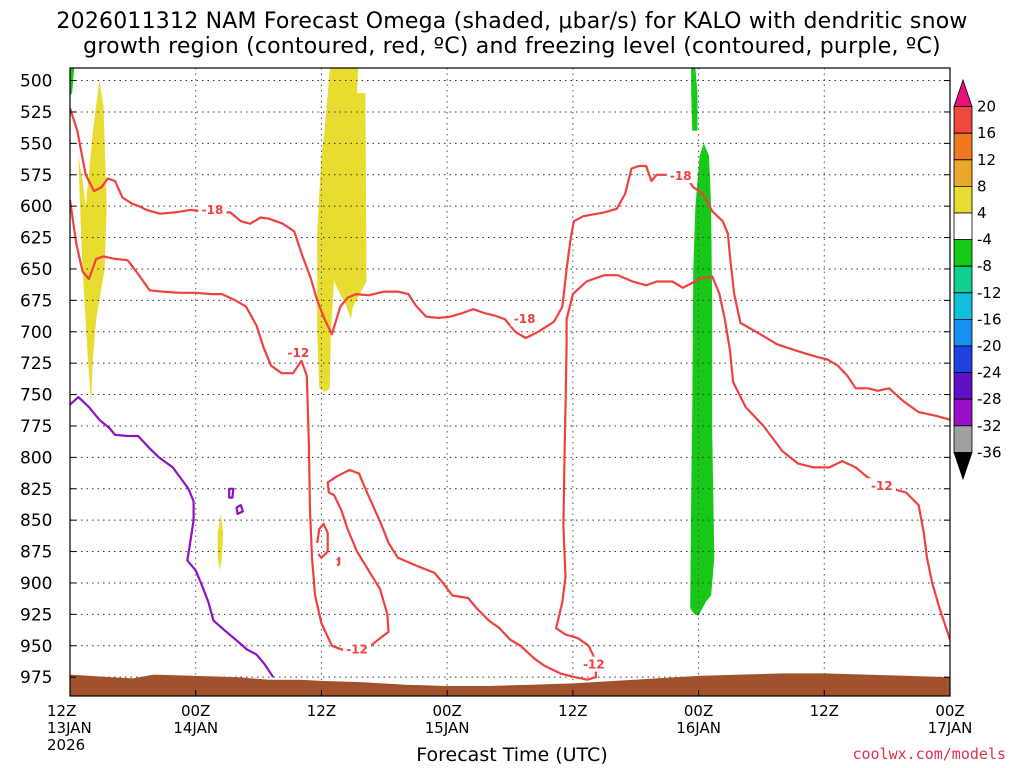  I want to click on colorbar-label--12: -12, so click(989, 293).